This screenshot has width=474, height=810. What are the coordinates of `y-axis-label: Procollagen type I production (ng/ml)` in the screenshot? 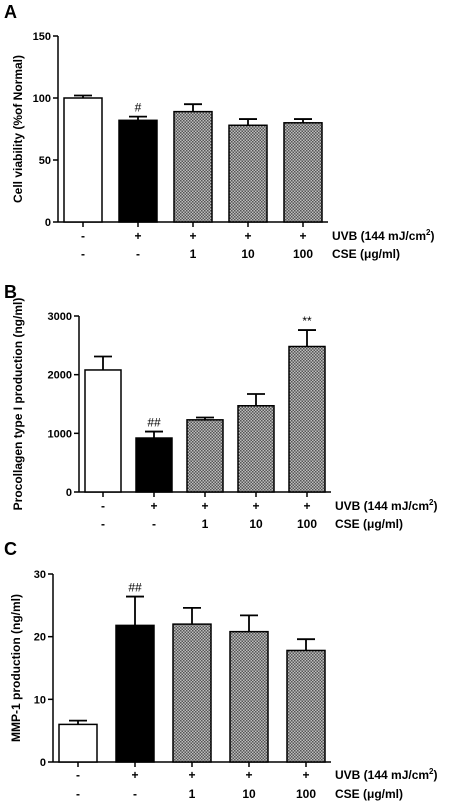 It's located at (18, 404).